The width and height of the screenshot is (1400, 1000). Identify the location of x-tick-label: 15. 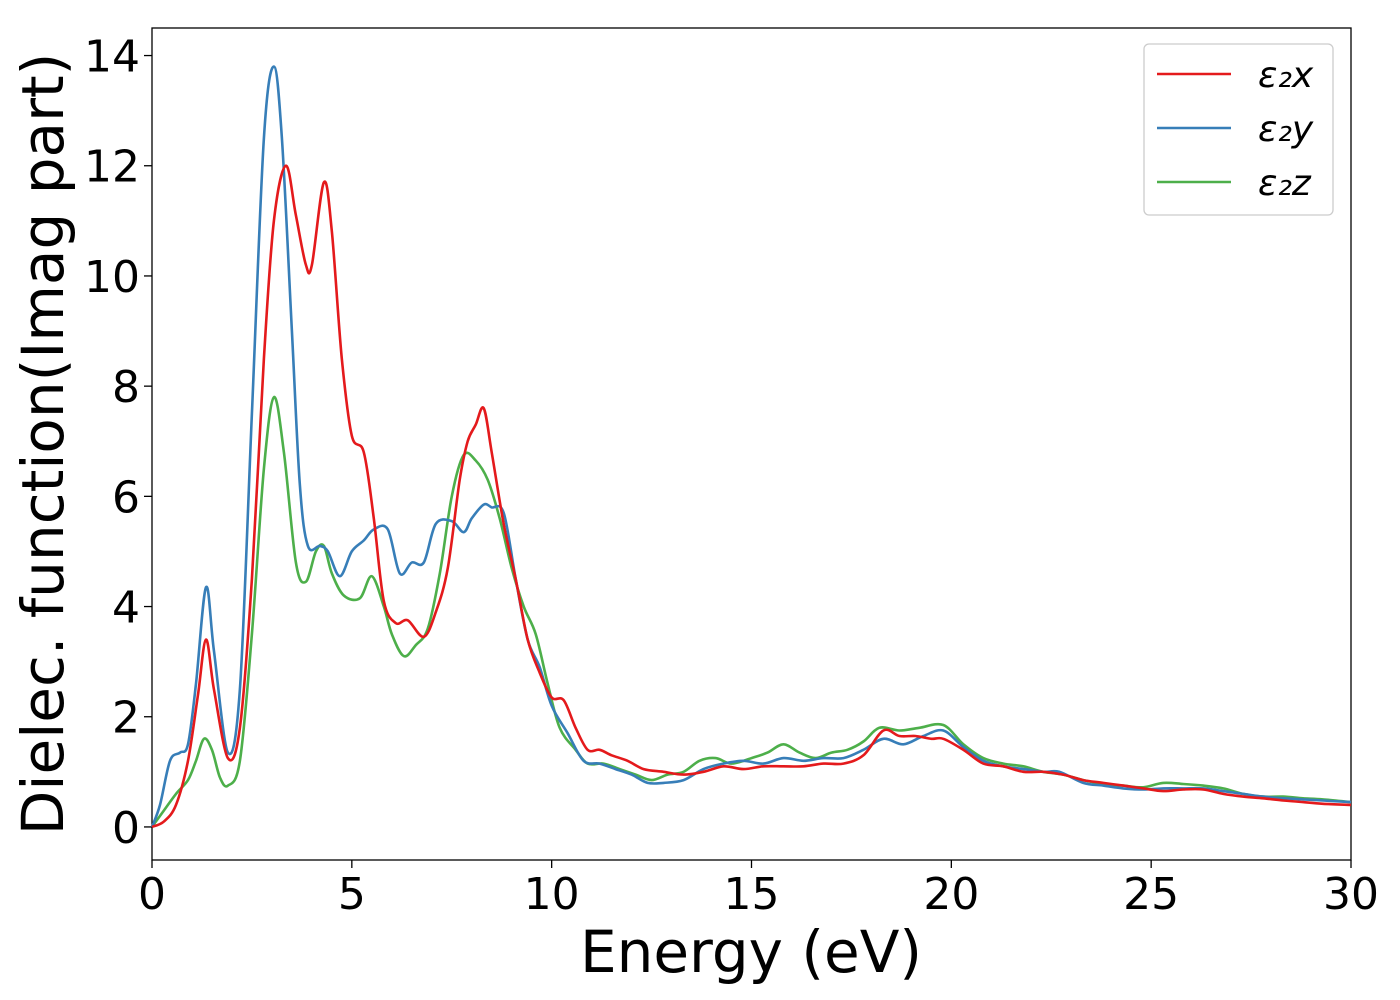
(752, 894).